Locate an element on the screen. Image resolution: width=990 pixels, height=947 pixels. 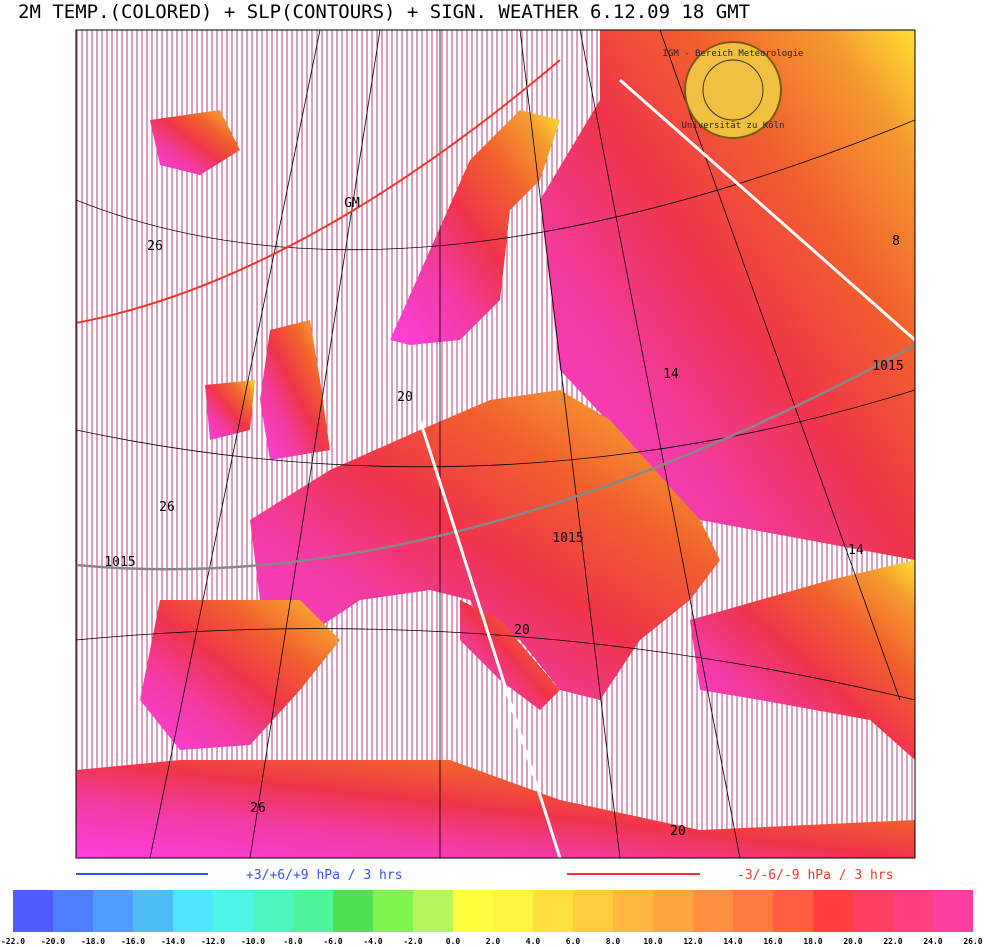
logo-bottom: Universität zu Köln is located at coordinates (733, 126).